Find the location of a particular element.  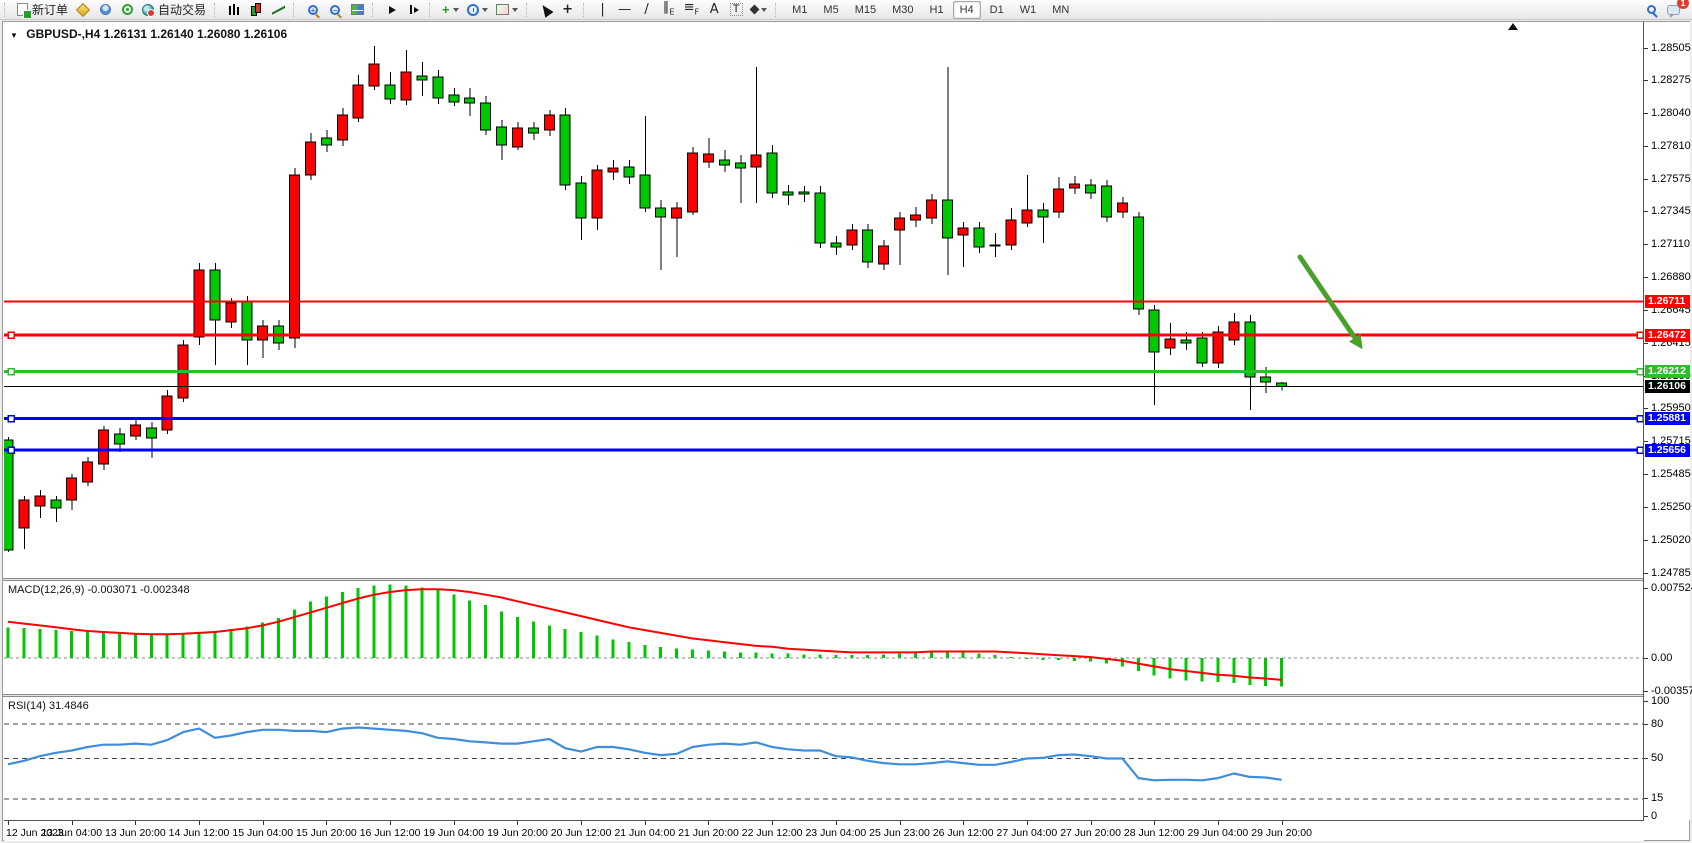

channel-button: ∥E is located at coordinates (669, 10).